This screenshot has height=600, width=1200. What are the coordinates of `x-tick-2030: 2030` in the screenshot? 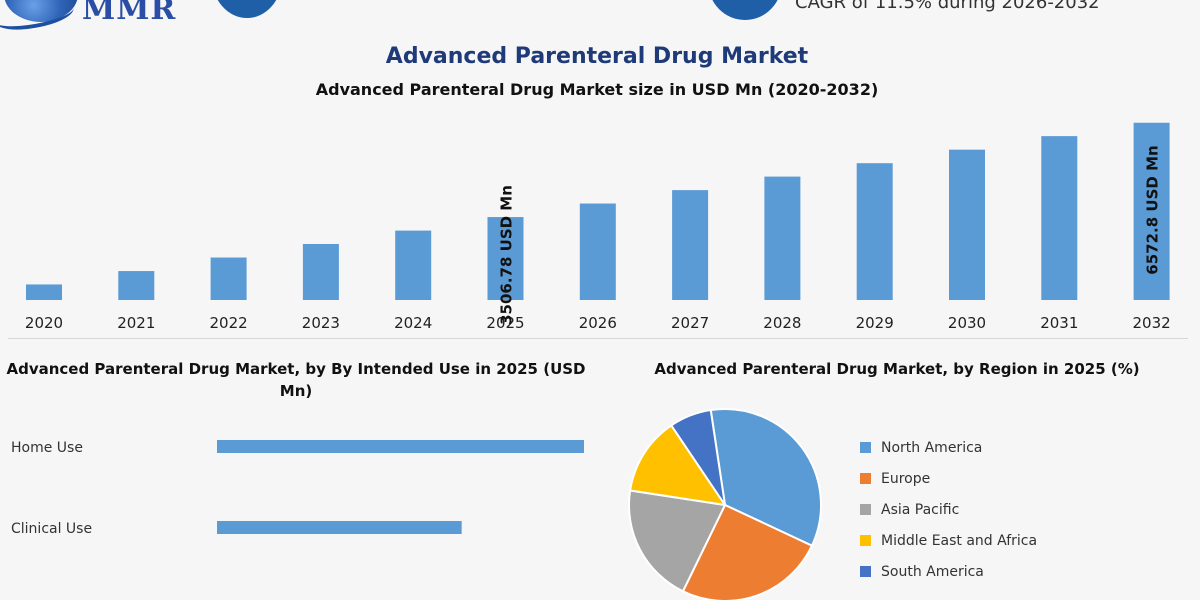 It's located at (967, 323).